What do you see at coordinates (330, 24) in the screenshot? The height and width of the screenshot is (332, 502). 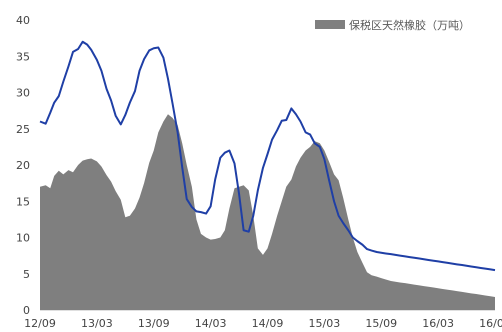 I see `legend-swatch` at bounding box center [330, 24].